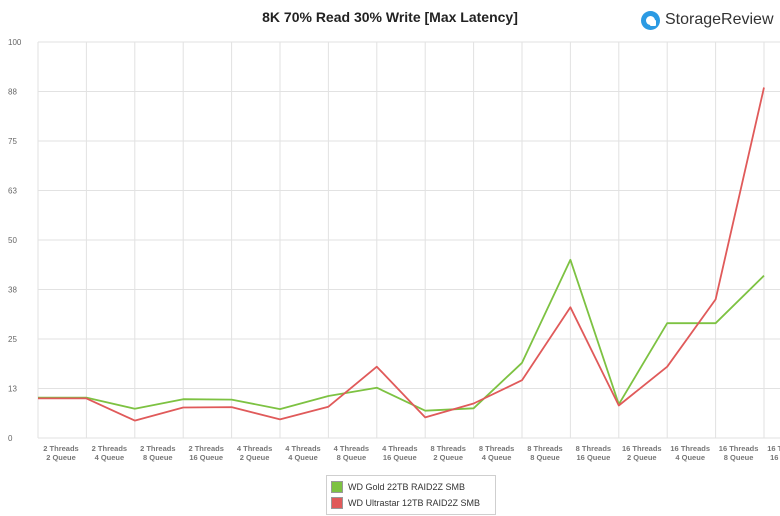 The width and height of the screenshot is (780, 516). What do you see at coordinates (10, 438) in the screenshot?
I see `y-tick-label: 0` at bounding box center [10, 438].